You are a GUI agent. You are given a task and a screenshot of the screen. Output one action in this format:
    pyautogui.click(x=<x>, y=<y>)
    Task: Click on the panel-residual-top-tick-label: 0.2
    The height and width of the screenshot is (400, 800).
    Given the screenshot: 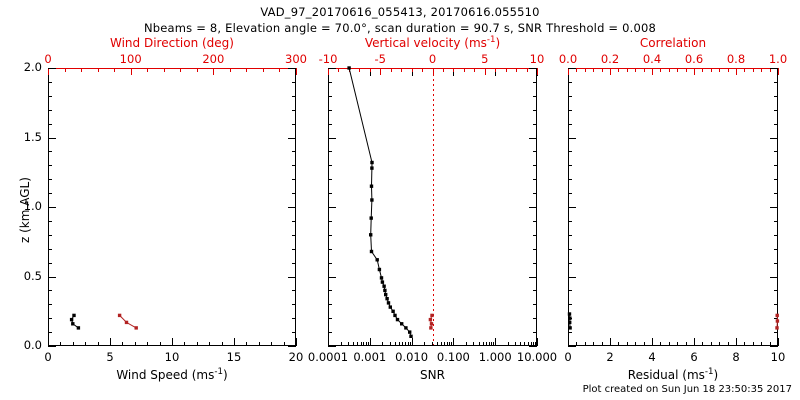 What is the action you would take?
    pyautogui.click(x=610, y=59)
    